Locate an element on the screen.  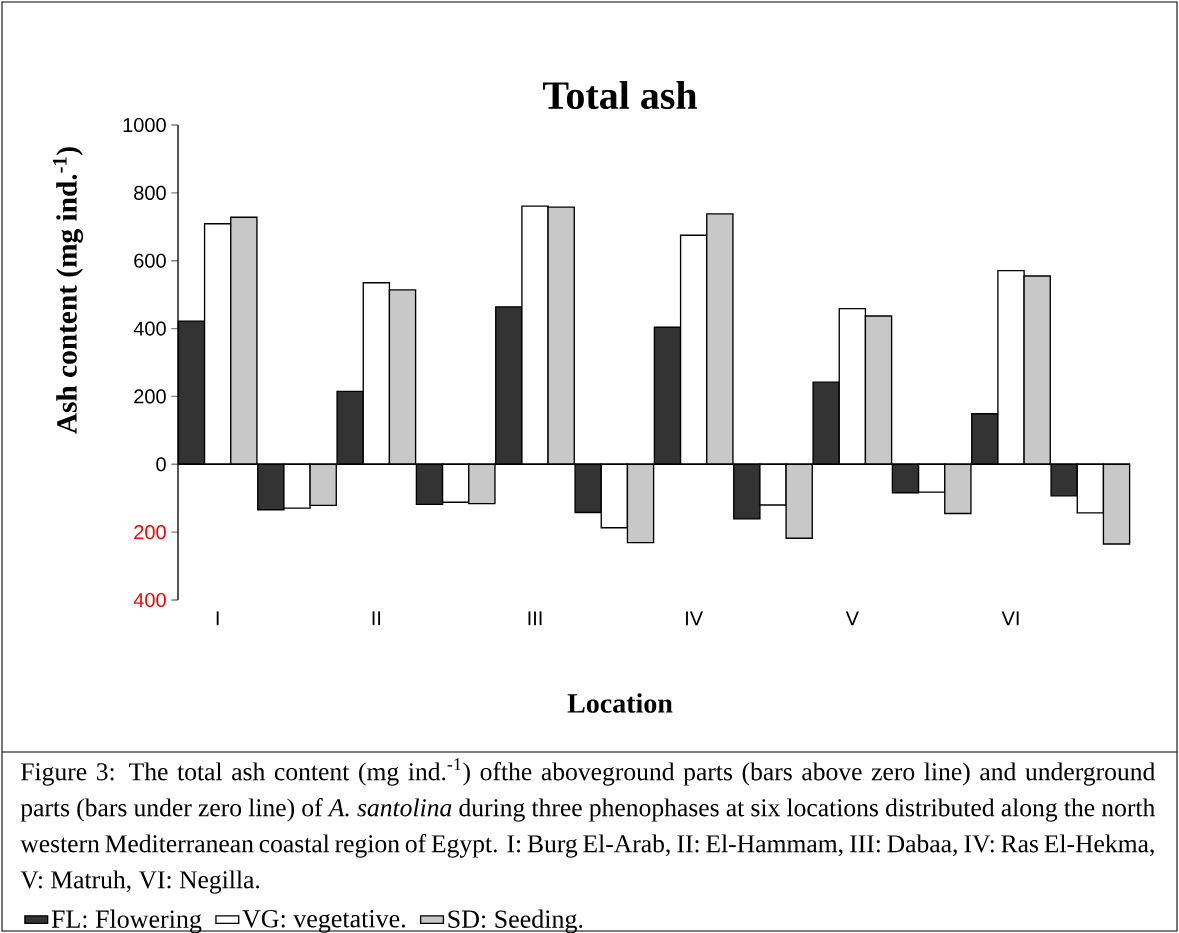
legend-label: VG: vegetative. is located at coordinates (323, 921).